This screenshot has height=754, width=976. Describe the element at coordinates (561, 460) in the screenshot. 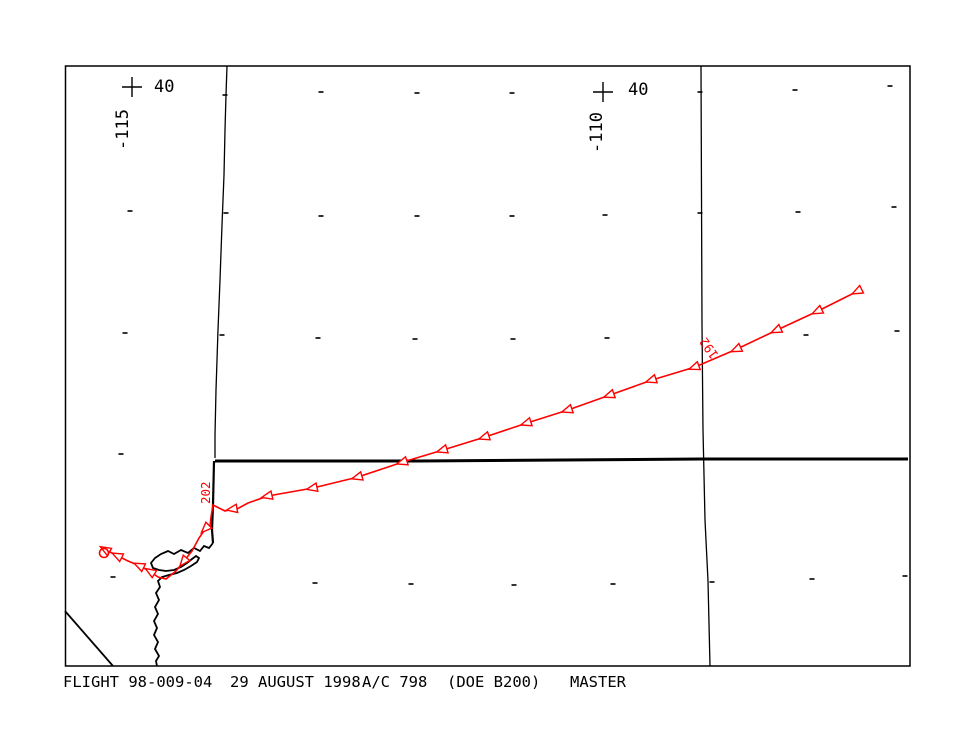

I see `parallel-37-border-line` at that location.